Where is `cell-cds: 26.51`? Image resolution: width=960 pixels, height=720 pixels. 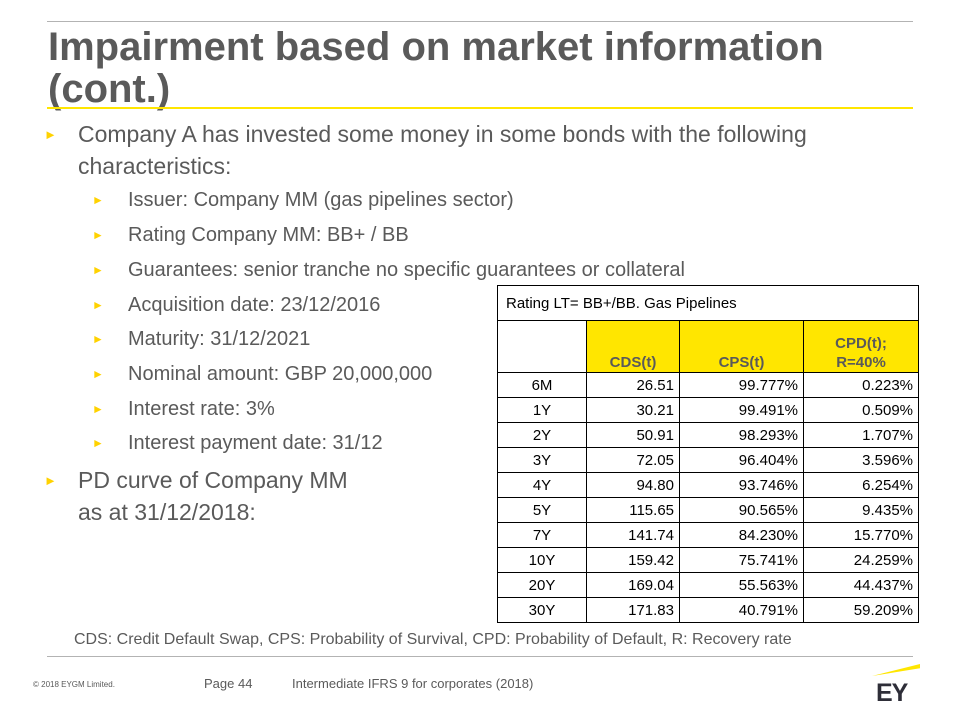
cell-cds: 26.51 is located at coordinates (633, 385).